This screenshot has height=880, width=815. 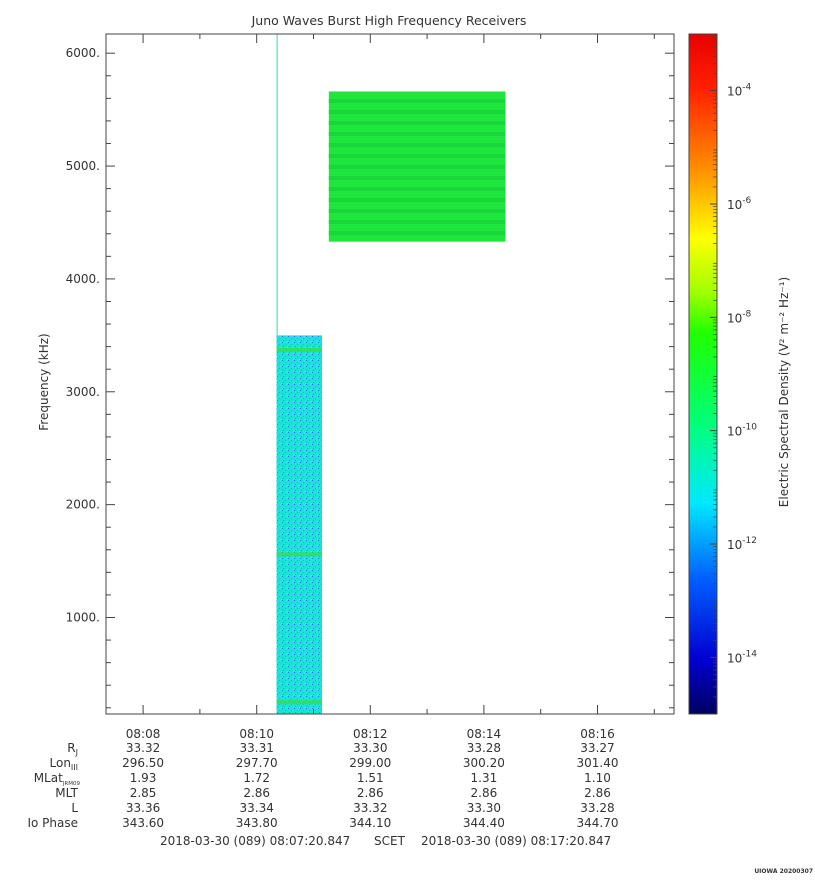 What do you see at coordinates (370, 823) in the screenshot?
I see `ephemeris-value: 344.10` at bounding box center [370, 823].